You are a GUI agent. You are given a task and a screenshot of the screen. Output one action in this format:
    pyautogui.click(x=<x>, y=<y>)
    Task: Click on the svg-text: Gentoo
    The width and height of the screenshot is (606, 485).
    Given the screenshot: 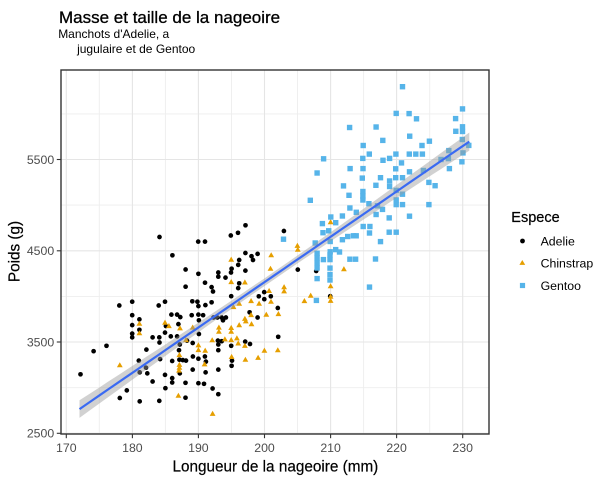 What is the action you would take?
    pyautogui.click(x=561, y=286)
    